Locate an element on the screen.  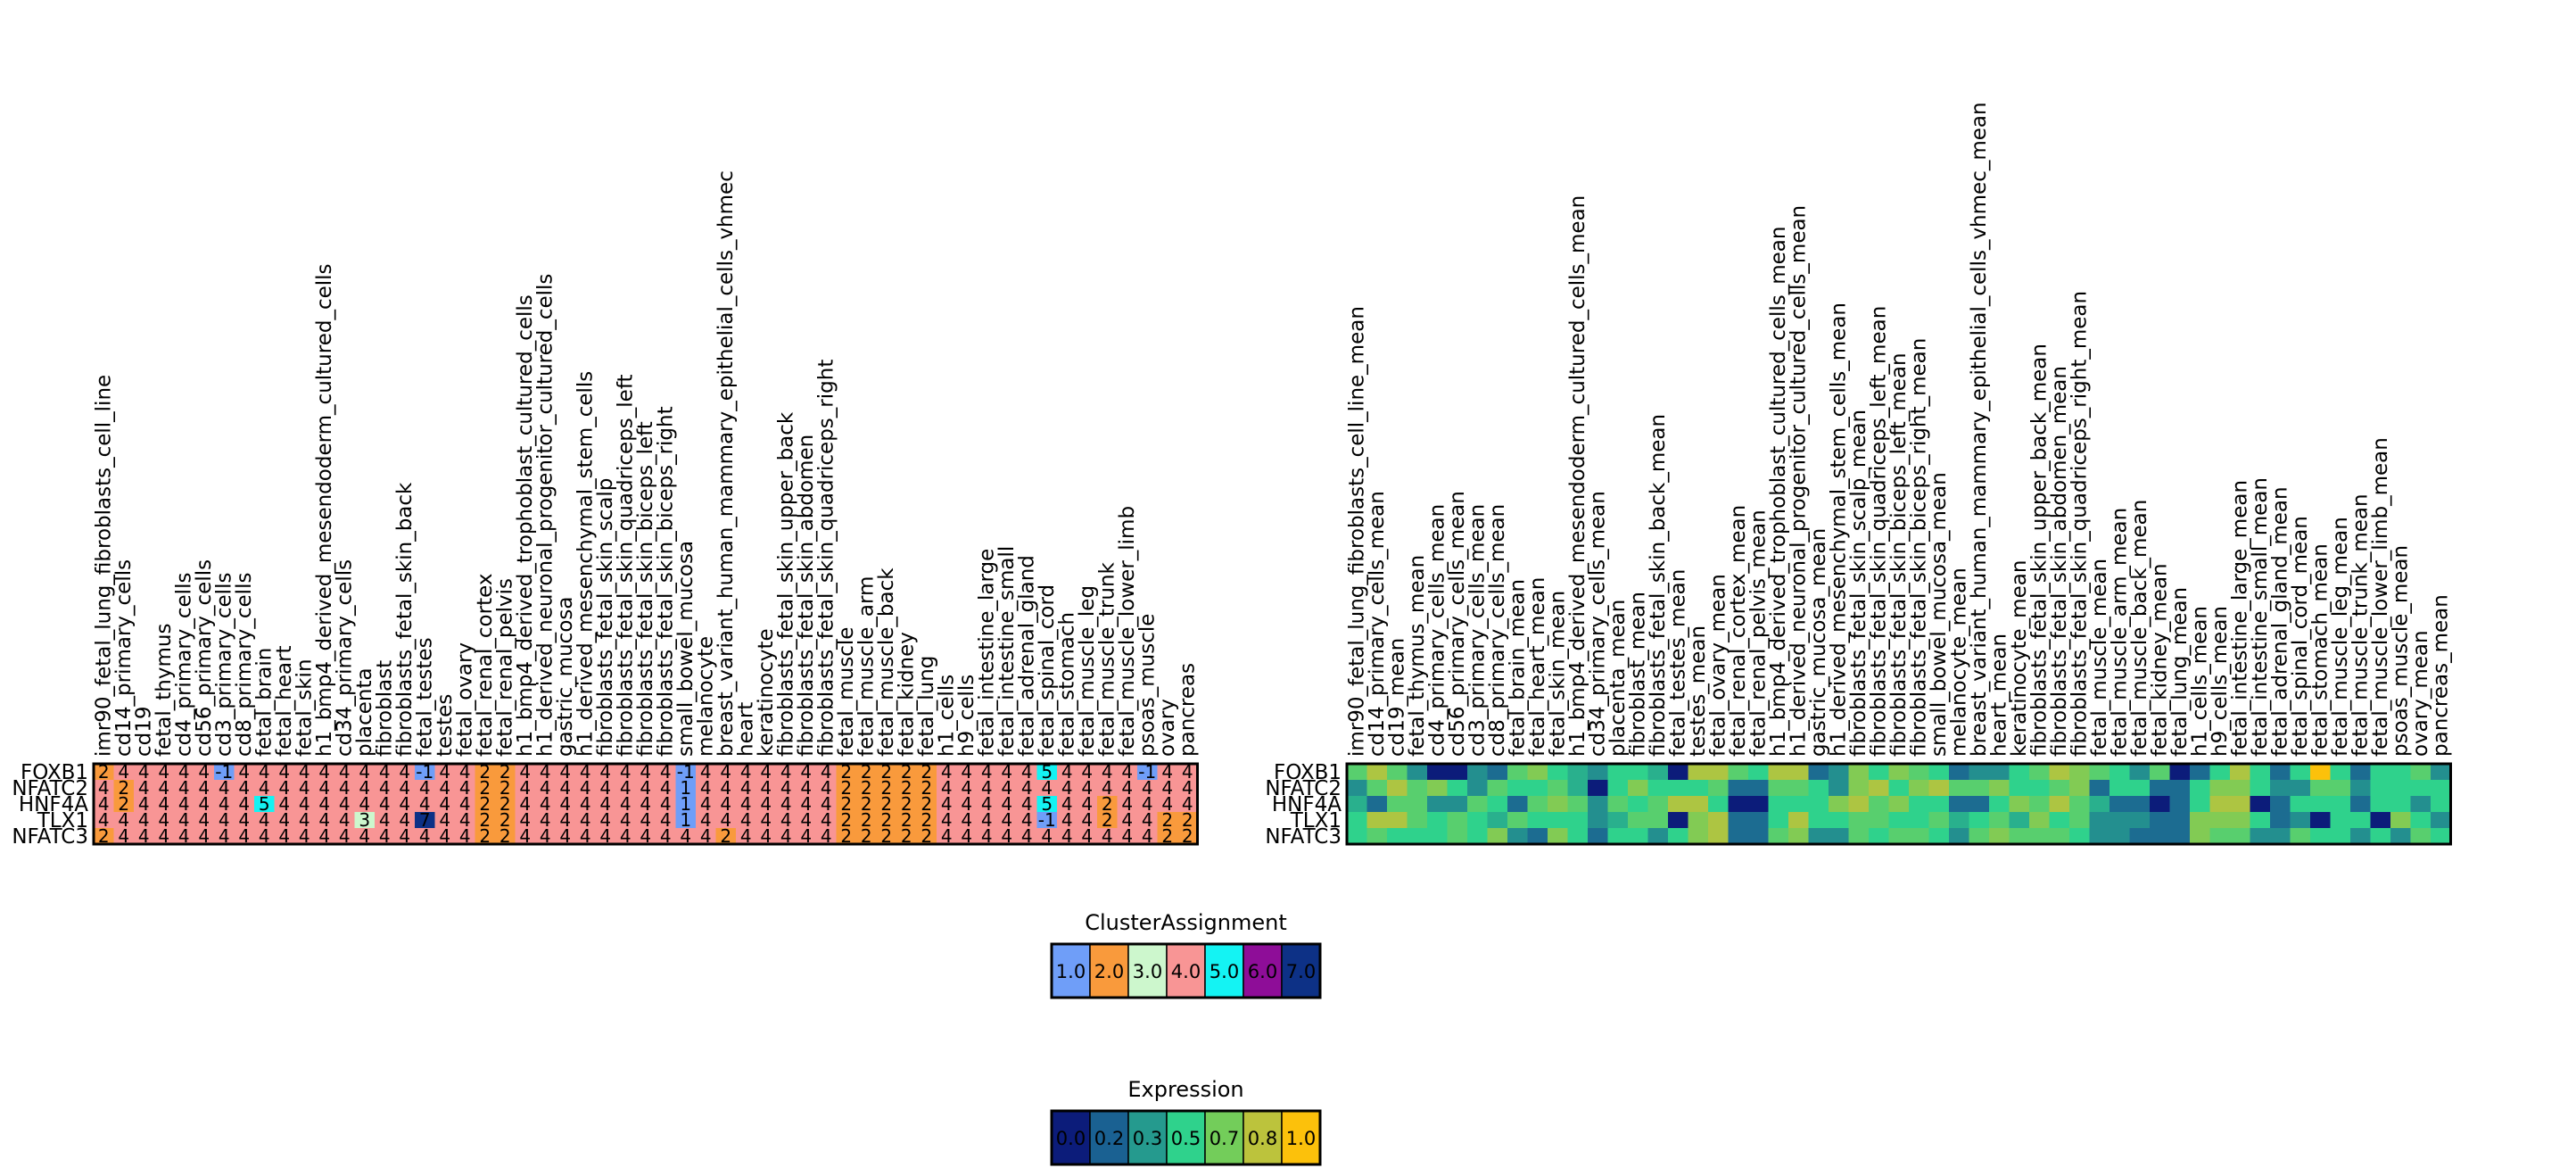
column-label: fibroblasts_fetal_skin_quadriceps_left is located at coordinates (626, 565).